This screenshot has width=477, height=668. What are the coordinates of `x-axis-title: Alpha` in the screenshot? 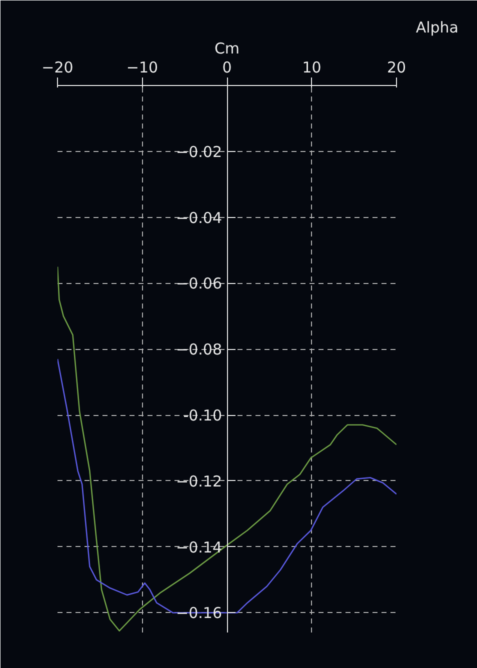 It's located at (437, 27).